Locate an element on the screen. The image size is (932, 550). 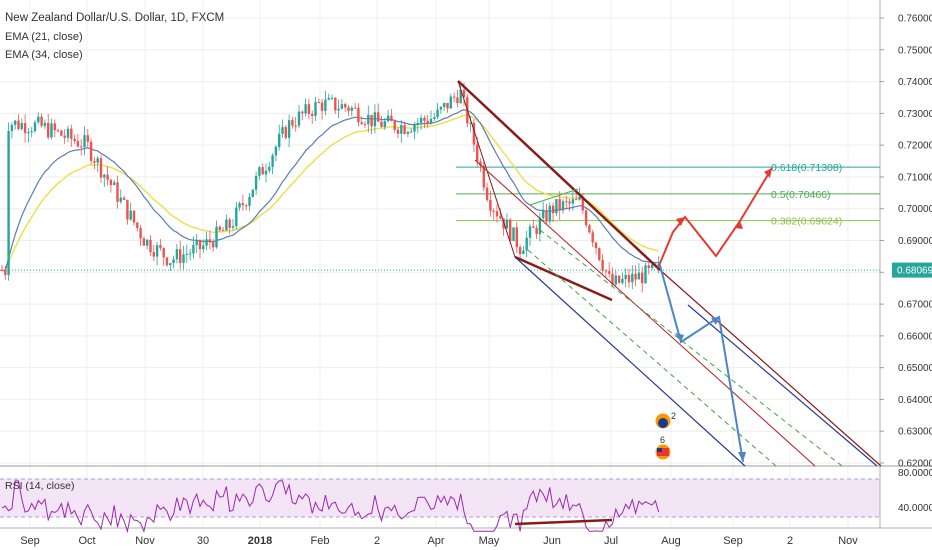
bullish-projection is located at coordinates (715, 218).